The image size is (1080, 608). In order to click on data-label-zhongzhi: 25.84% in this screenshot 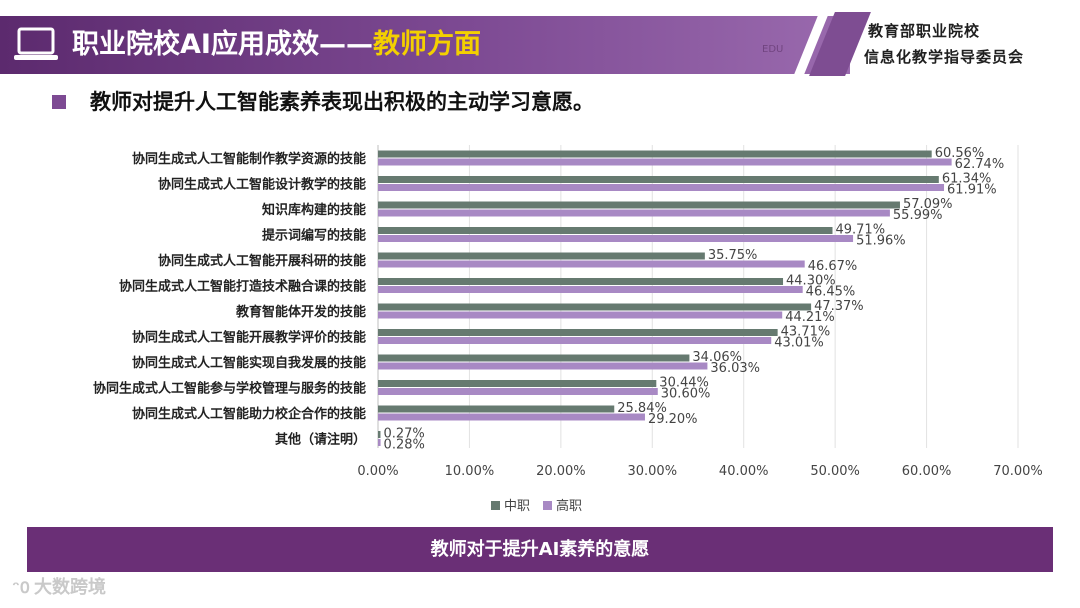, I will do `click(642, 408)`.